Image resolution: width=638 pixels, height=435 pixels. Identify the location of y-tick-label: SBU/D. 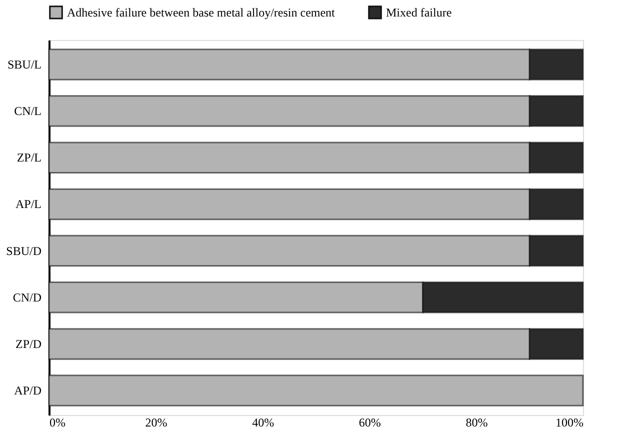
(24, 251).